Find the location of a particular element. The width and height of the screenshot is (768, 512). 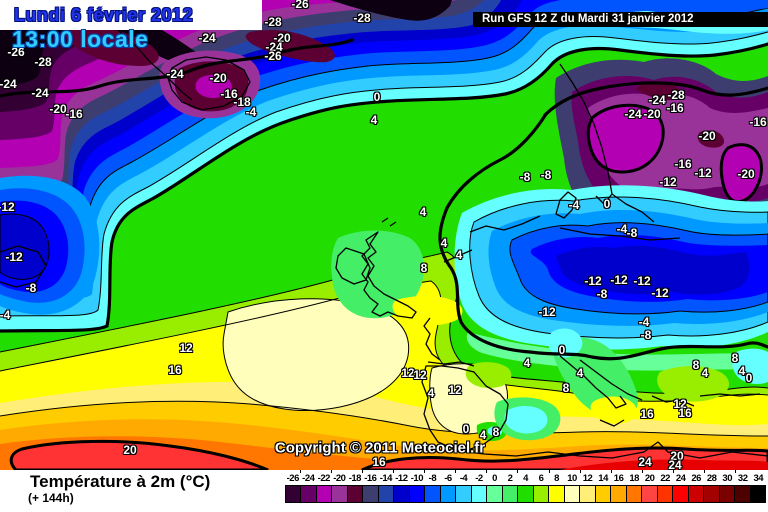

colorbar-tick: 6 is located at coordinates (541, 478).